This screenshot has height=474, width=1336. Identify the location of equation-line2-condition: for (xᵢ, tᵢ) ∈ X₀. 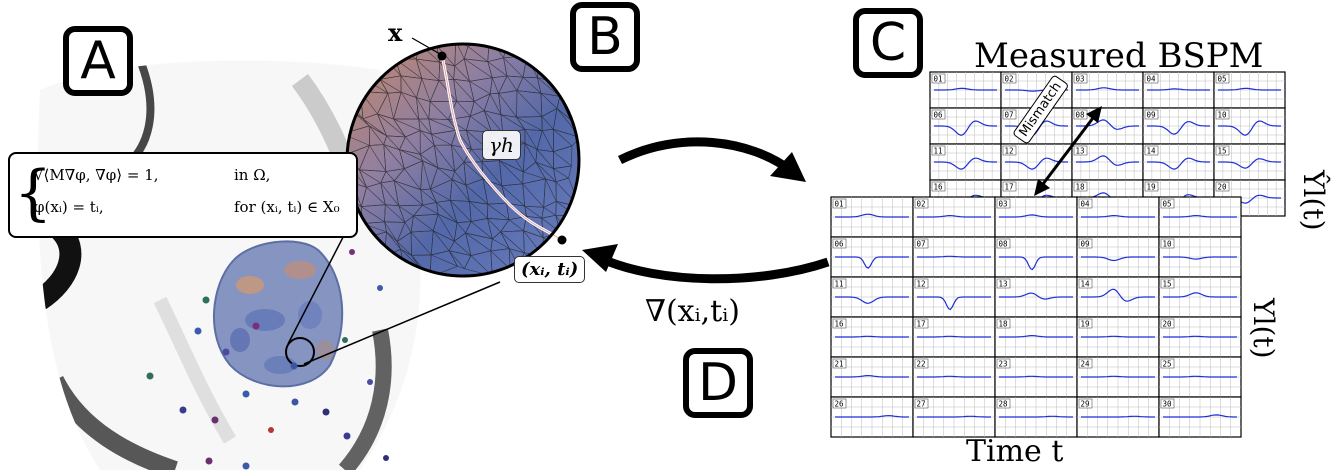
(287, 207).